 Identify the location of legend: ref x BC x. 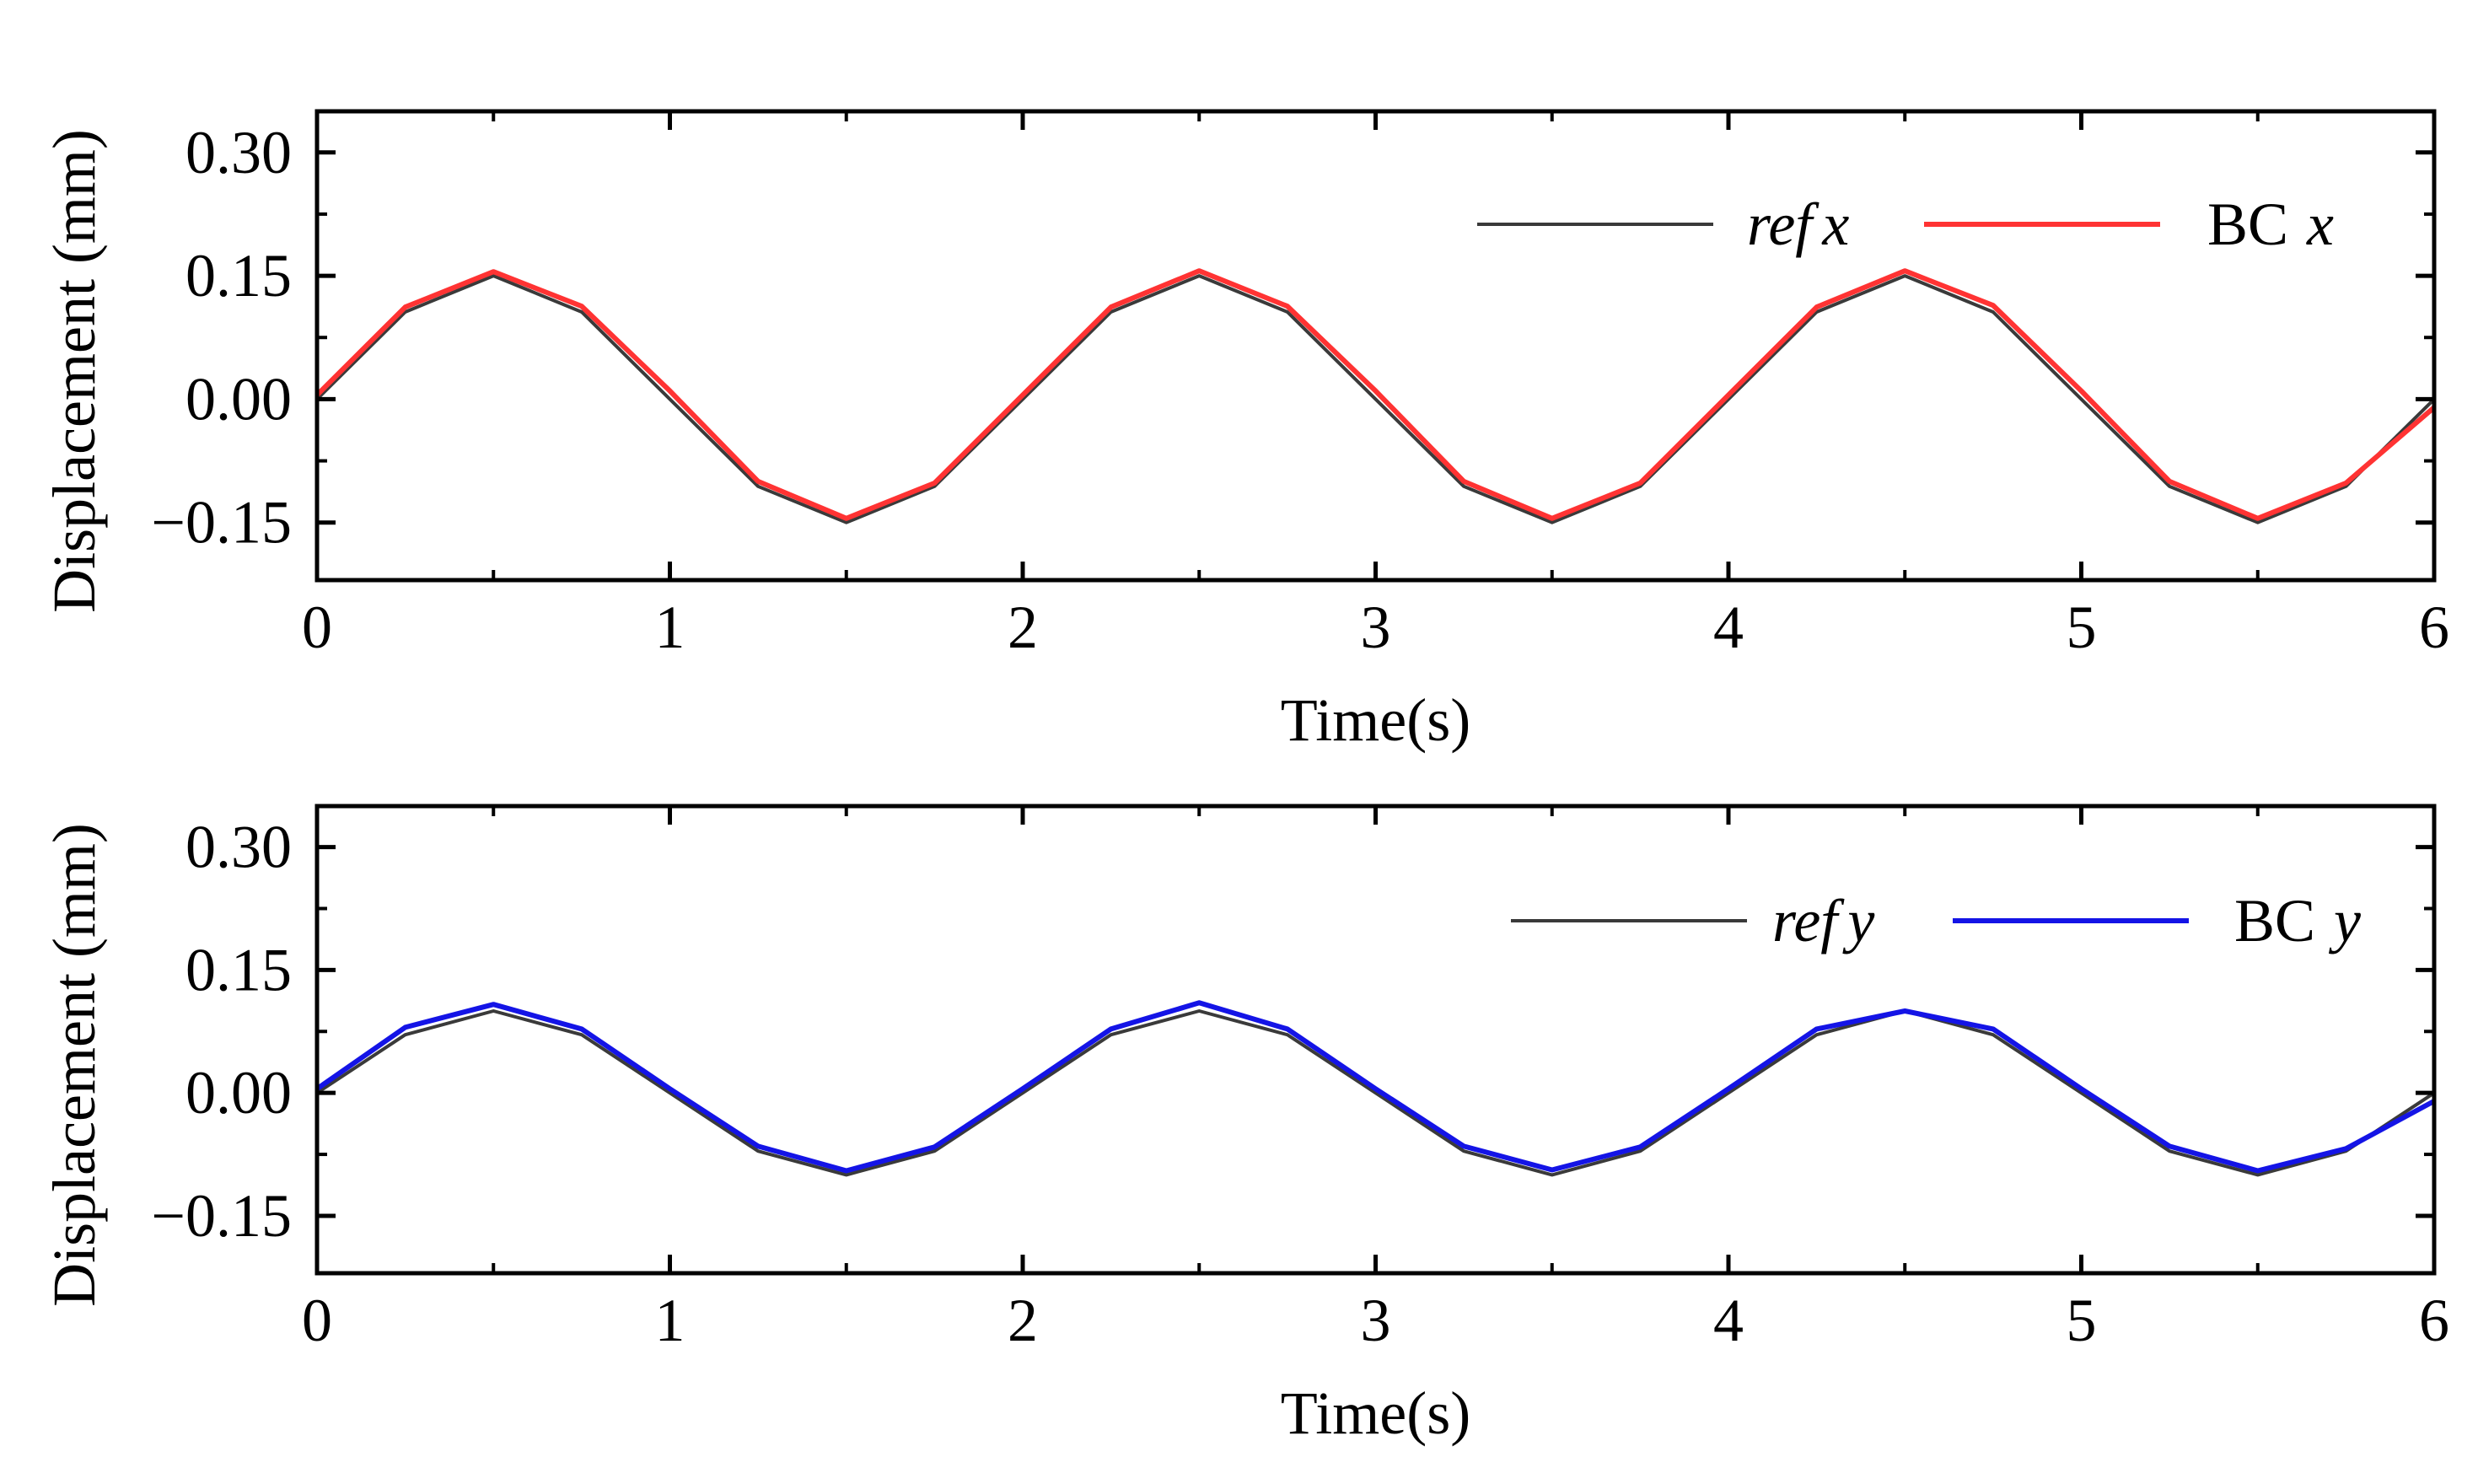
(1906, 224).